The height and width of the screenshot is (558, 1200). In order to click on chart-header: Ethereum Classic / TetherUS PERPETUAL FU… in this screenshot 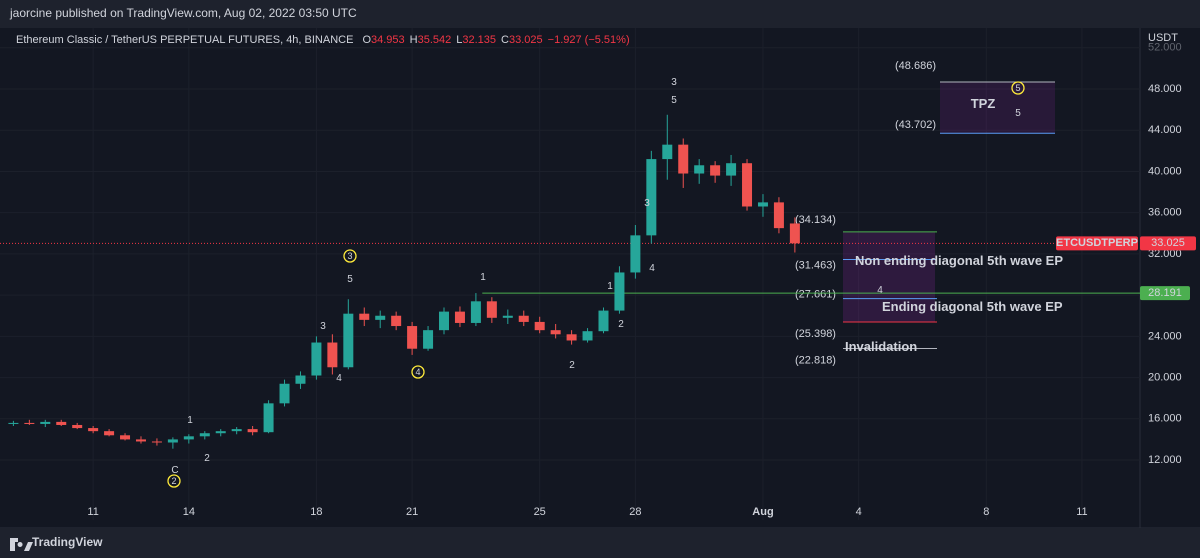, I will do `click(323, 40)`.